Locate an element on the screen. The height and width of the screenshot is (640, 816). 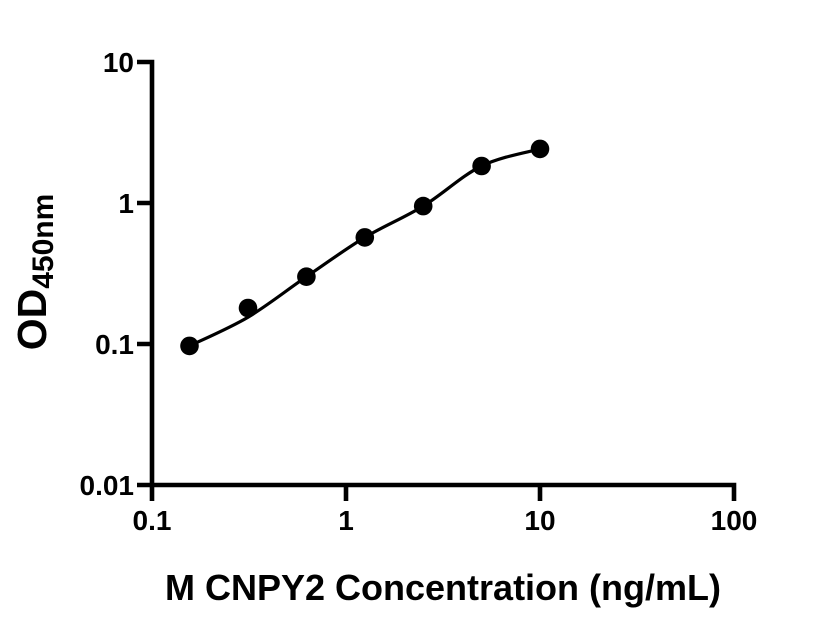
y-tick-label: 10 is located at coordinates (118, 62).